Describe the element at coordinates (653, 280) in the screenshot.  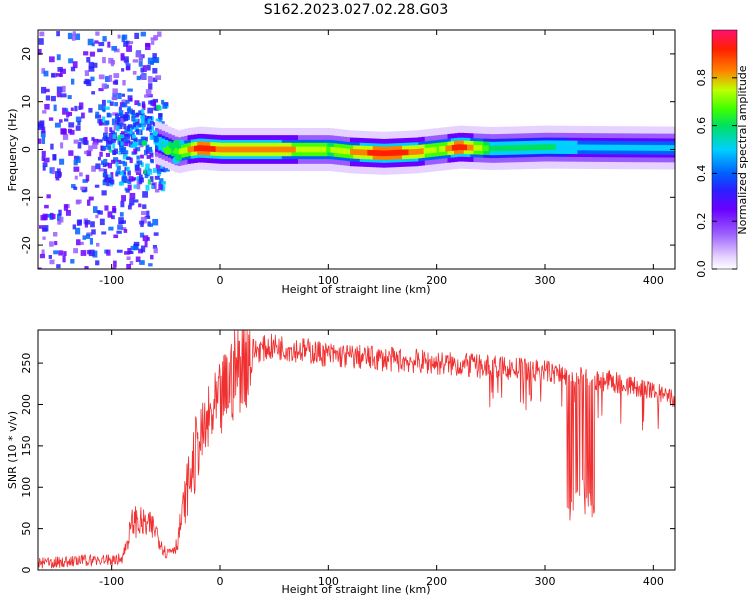
I see `x-tick-label: 400` at that location.